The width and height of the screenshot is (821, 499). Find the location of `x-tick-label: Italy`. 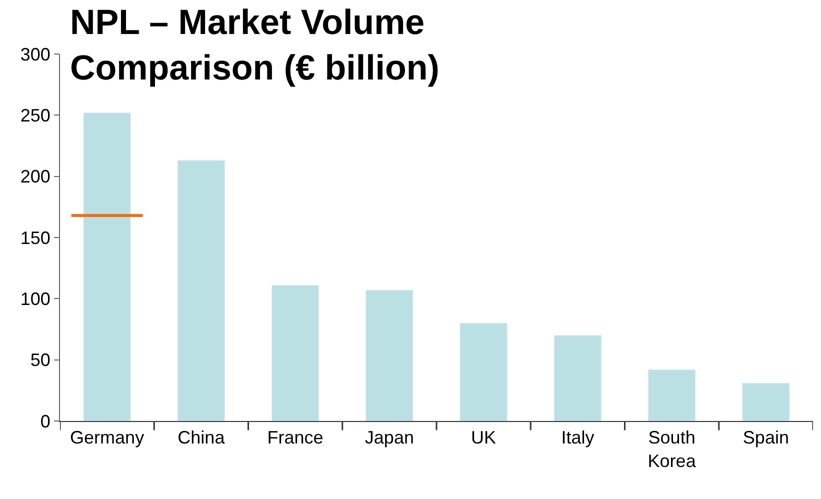

x-tick-label: Italy is located at coordinates (577, 438).